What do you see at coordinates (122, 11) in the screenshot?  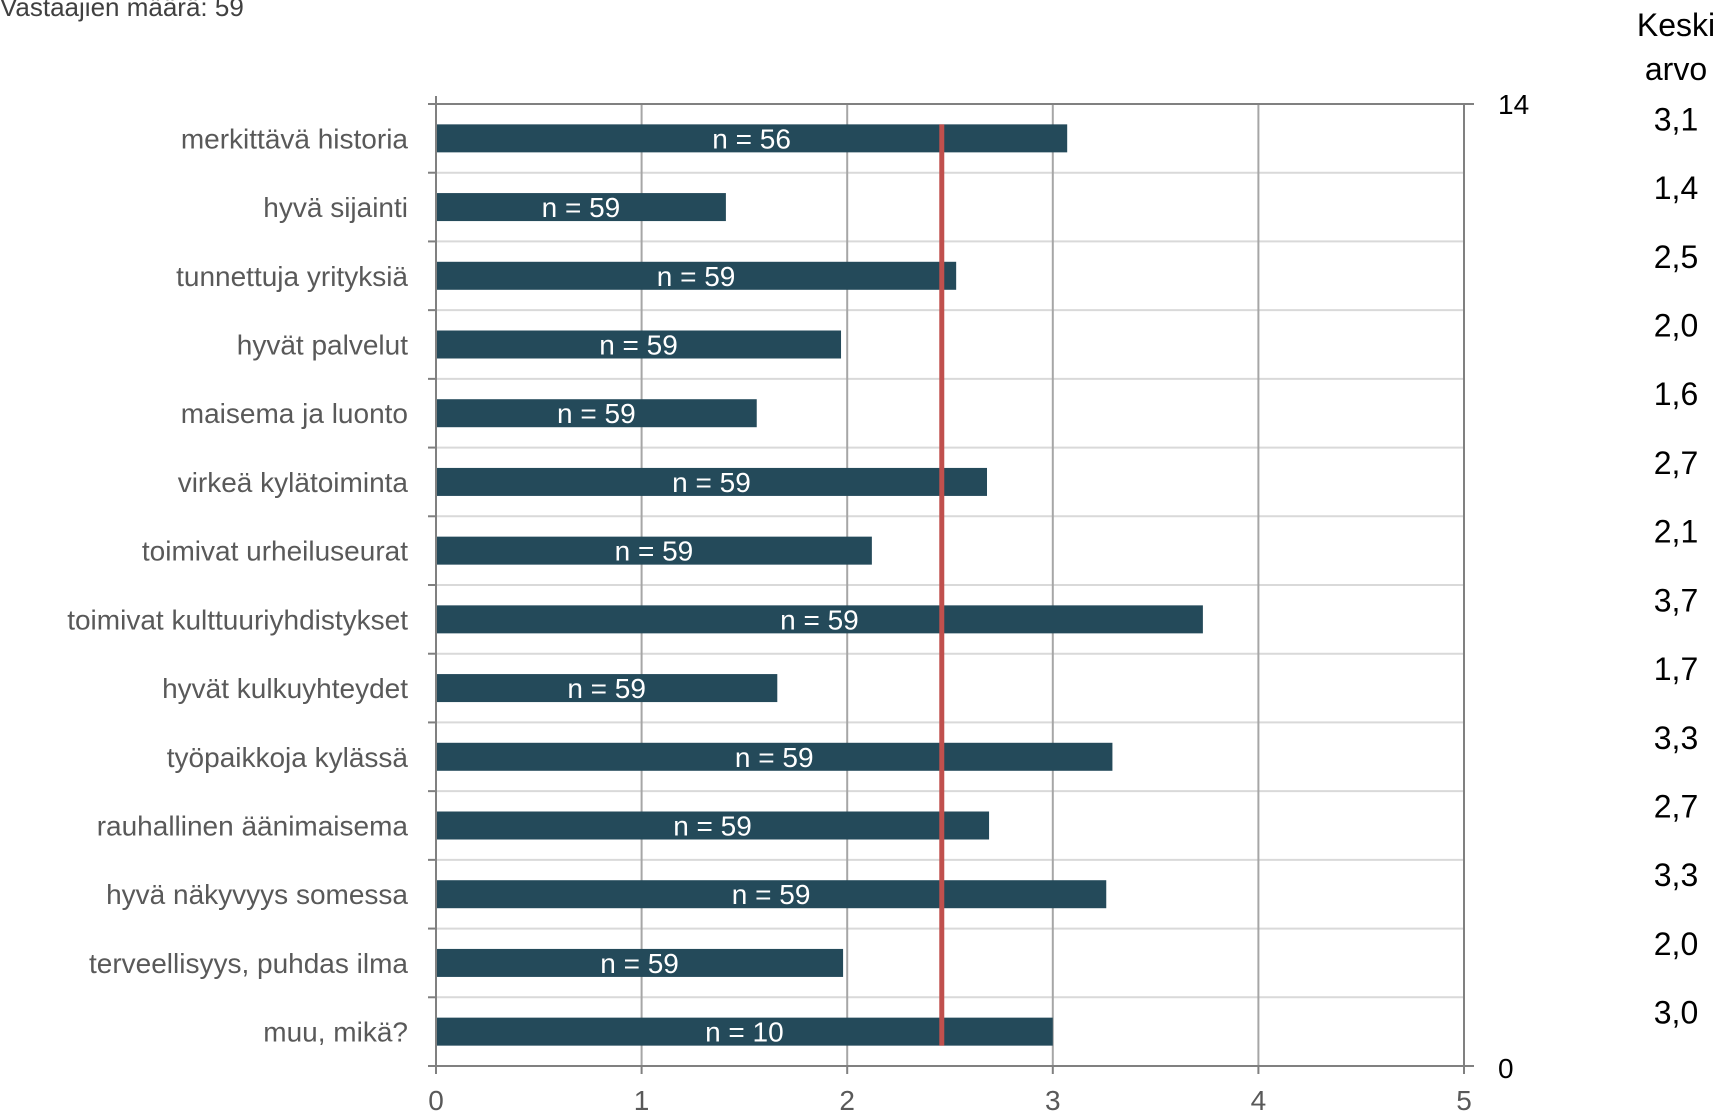 I see `respondents-count: Vastaajien määrä: 59` at bounding box center [122, 11].